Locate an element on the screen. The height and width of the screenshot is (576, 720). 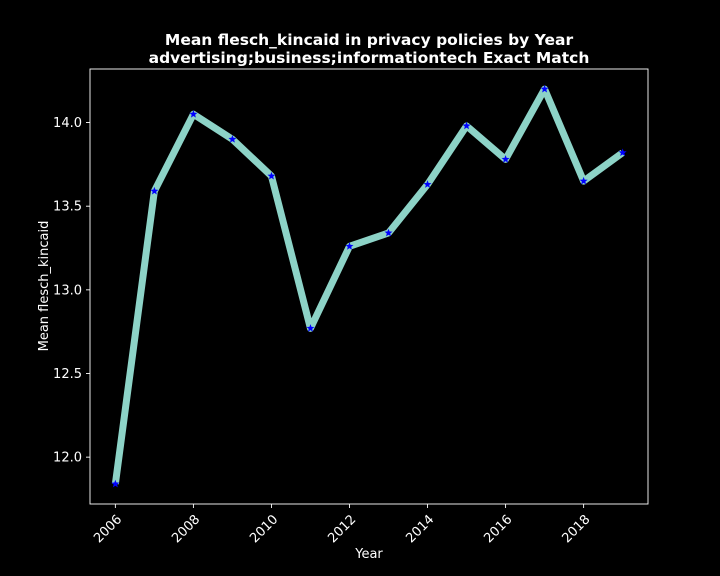
x-axis-ticks: 2006 2008 2010 2012 2014 2016 2018 is located at coordinates (342, 525).